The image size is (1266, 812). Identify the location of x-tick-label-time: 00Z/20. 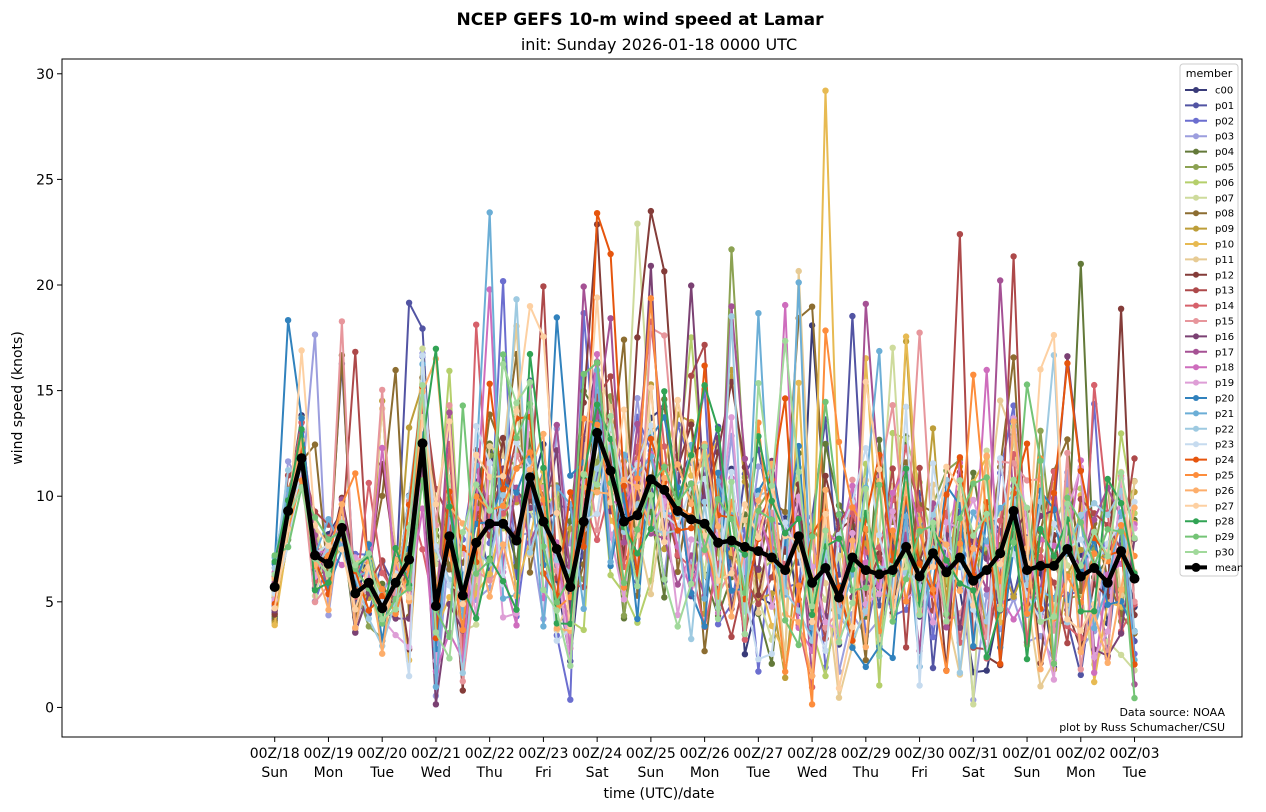
(382, 754).